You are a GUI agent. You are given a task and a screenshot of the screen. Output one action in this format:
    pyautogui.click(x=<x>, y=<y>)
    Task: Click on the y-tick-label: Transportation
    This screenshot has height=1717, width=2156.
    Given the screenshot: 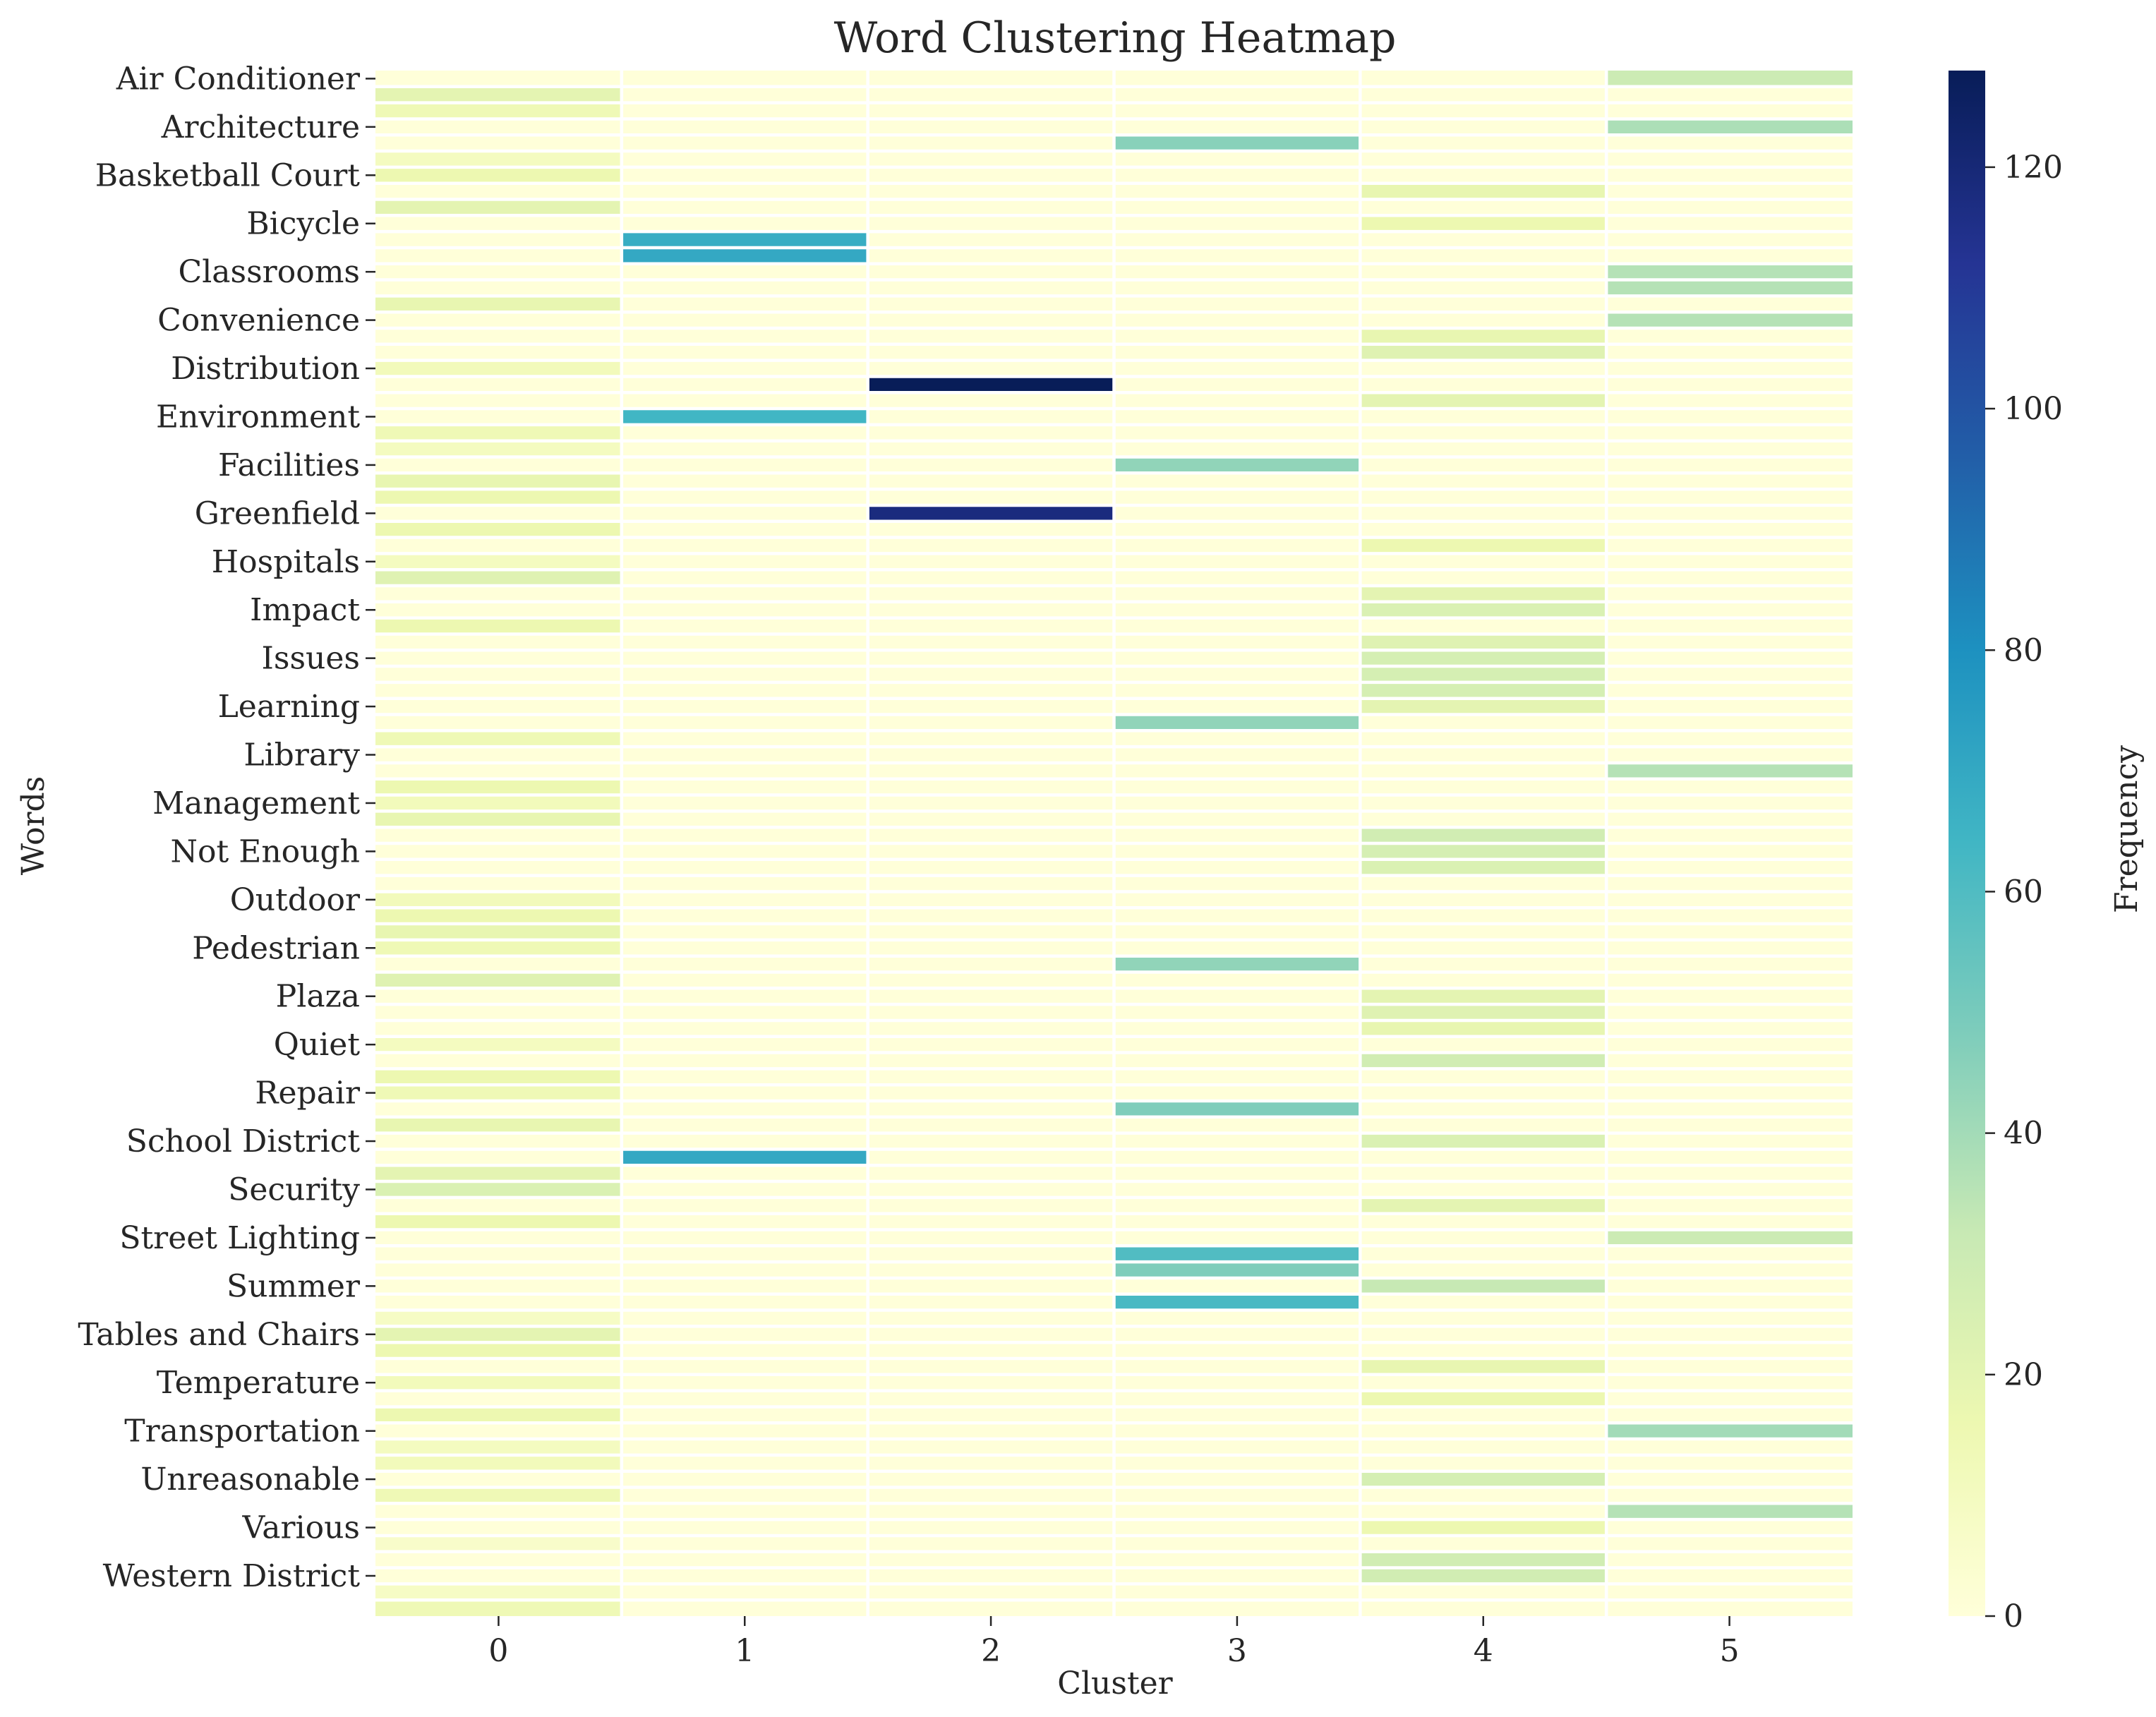 What is the action you would take?
    pyautogui.click(x=242, y=1432)
    